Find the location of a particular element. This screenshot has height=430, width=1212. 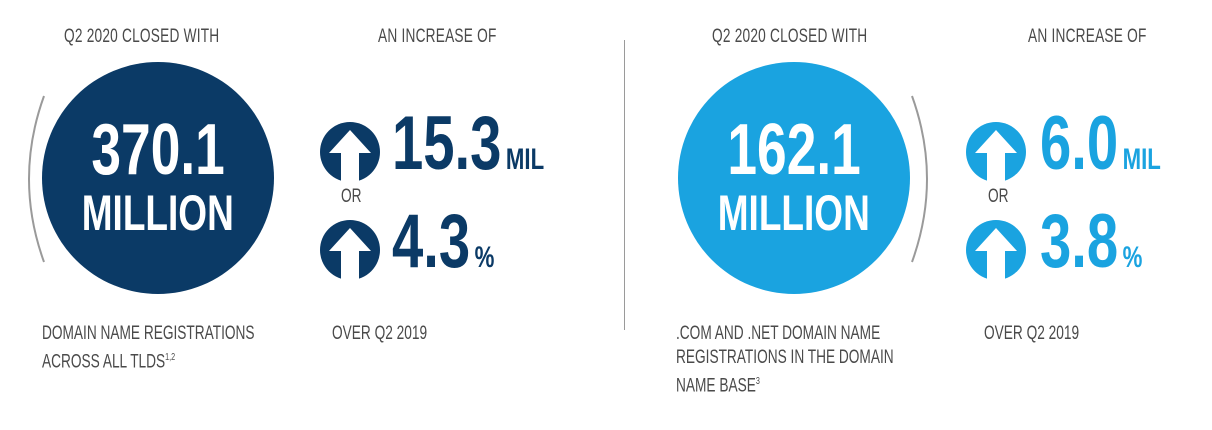

right-percent-value: 3.8 is located at coordinates (1079, 241).